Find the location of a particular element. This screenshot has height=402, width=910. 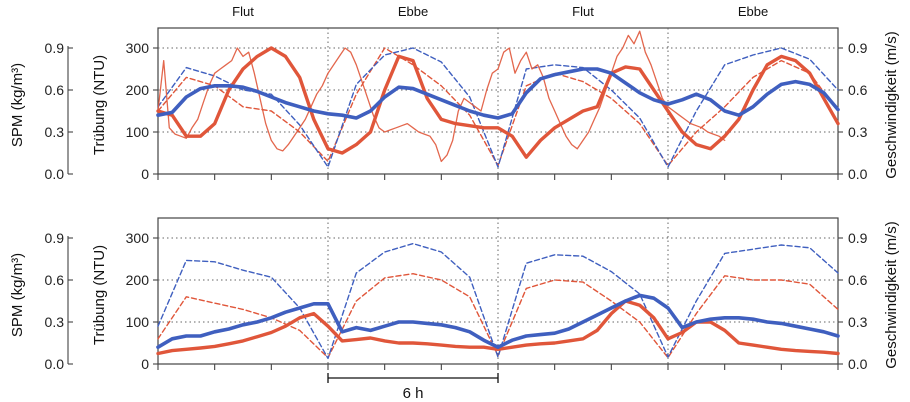

time-scale-bar: 6 h is located at coordinates (413, 387).